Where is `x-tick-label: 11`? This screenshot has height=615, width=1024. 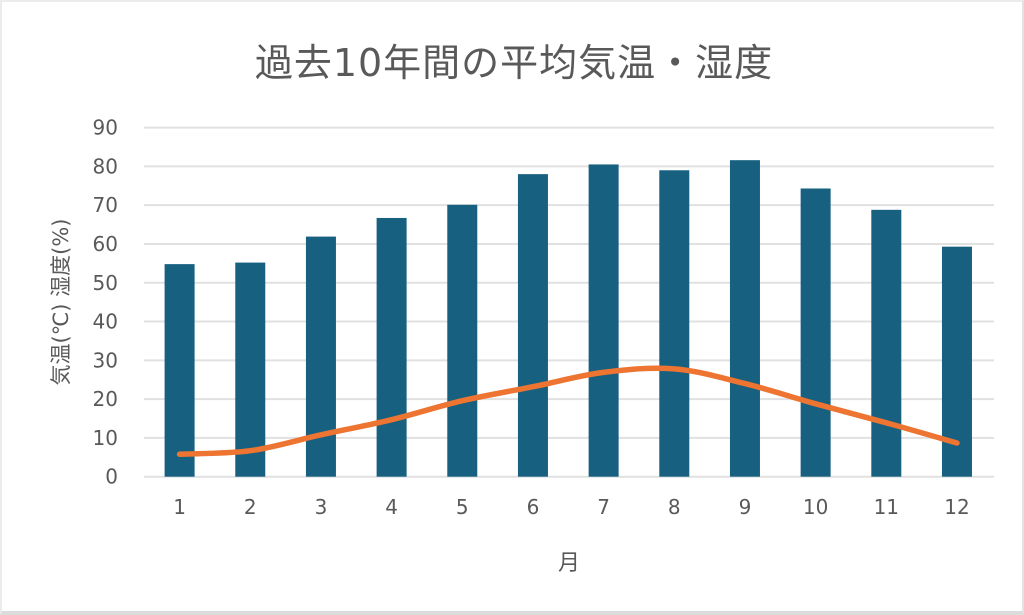 x-tick-label: 11 is located at coordinates (886, 507).